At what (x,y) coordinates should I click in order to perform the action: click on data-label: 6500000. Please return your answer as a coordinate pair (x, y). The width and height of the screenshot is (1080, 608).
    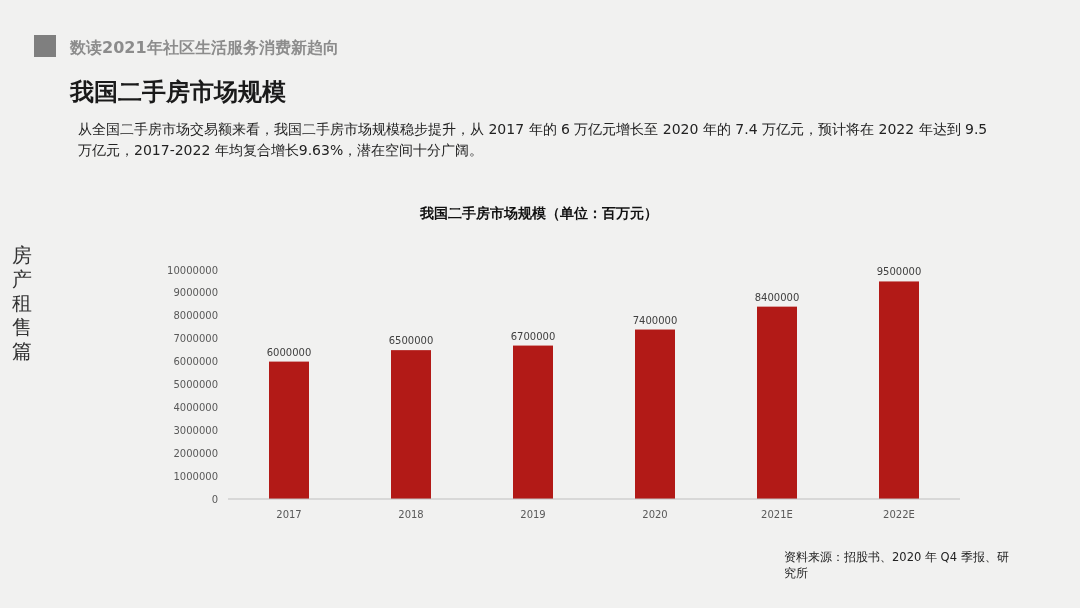
    Looking at the image, I should click on (411, 341).